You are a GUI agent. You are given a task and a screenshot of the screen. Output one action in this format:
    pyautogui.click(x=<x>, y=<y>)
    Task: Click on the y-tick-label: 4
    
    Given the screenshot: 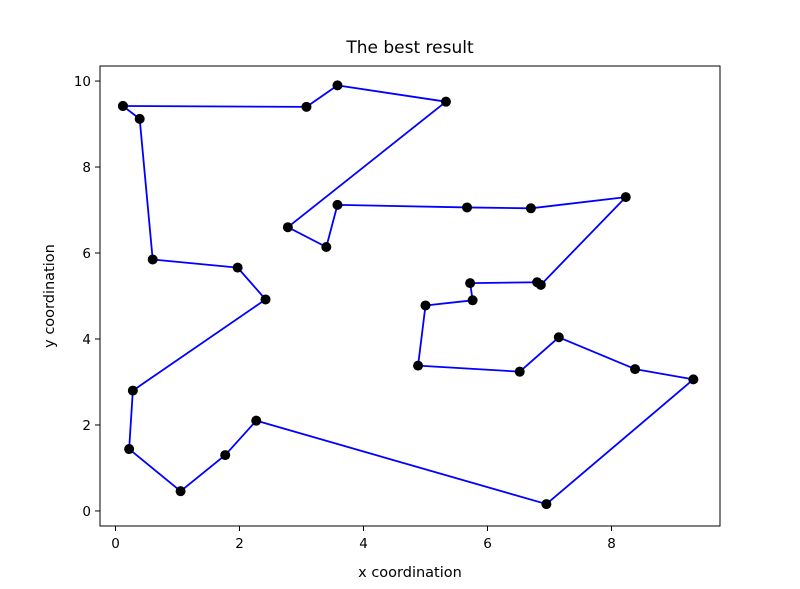 What is the action you would take?
    pyautogui.click(x=86, y=340)
    